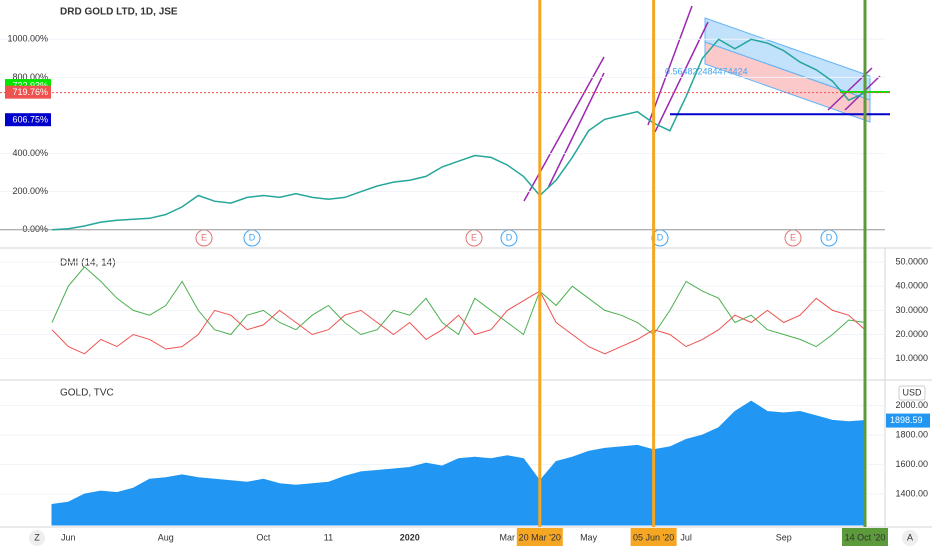 Image resolution: width=932 pixels, height=550 pixels. Describe the element at coordinates (686, 537) in the screenshot. I see `x-tick-label: Jul` at that location.